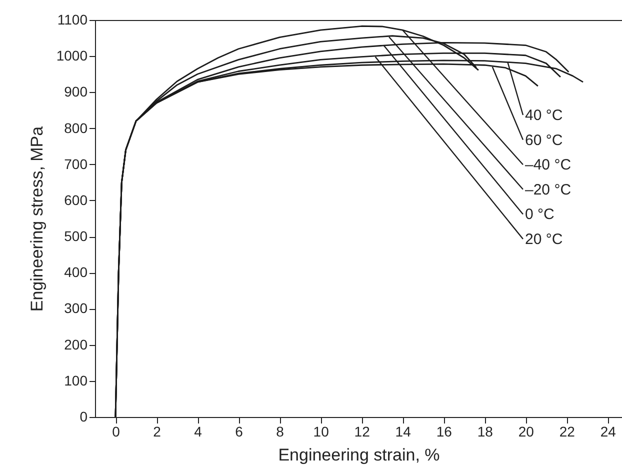 This screenshot has height=475, width=622. What do you see at coordinates (36, 219) in the screenshot?
I see `y-axis-title: Engineering stress, MPa` at bounding box center [36, 219].